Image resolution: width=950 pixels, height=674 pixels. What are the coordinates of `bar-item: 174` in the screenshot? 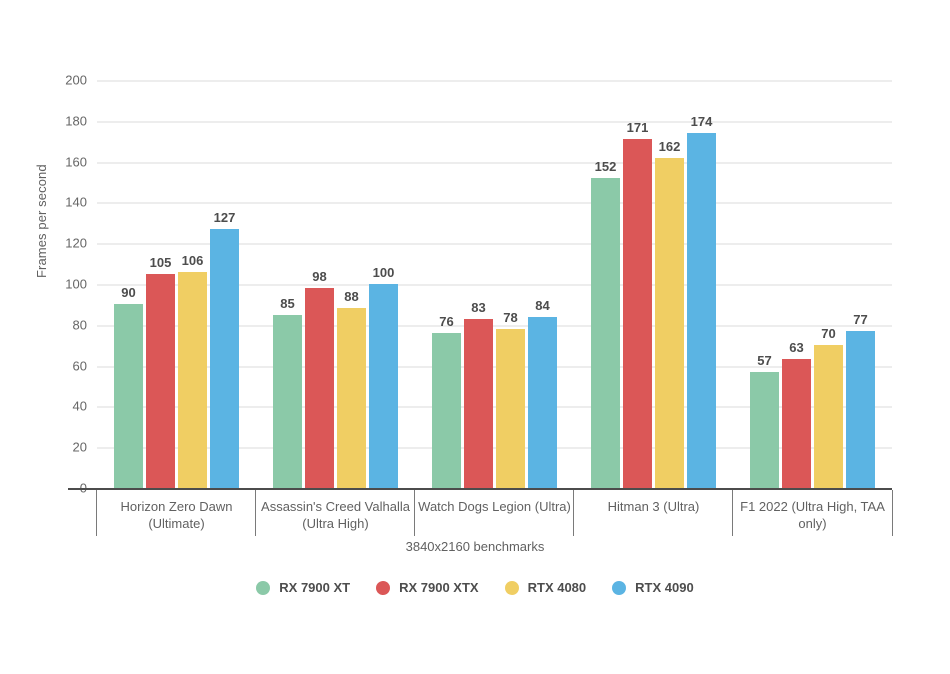 It's located at (701, 284).